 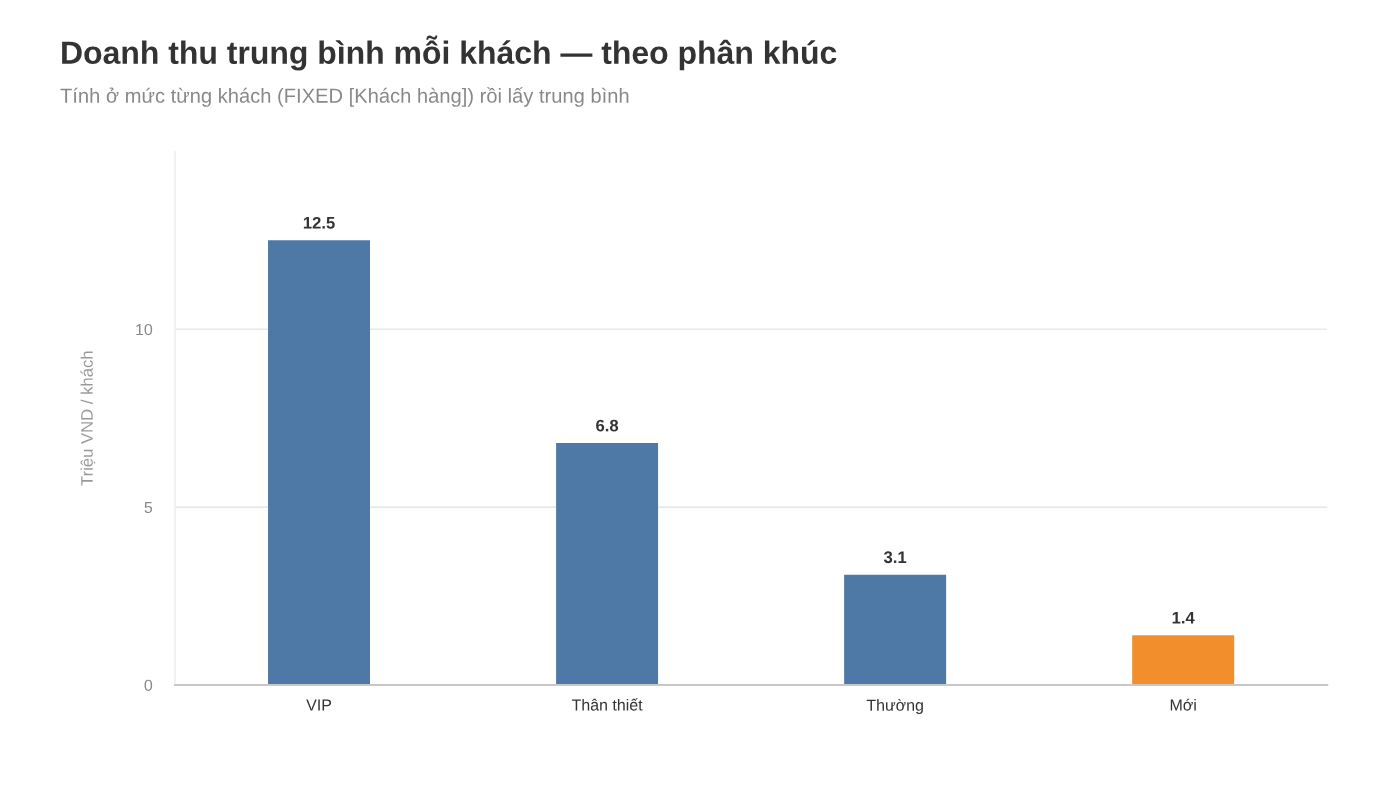 What do you see at coordinates (148, 507) in the screenshot?
I see `y-tick-label: 5` at bounding box center [148, 507].